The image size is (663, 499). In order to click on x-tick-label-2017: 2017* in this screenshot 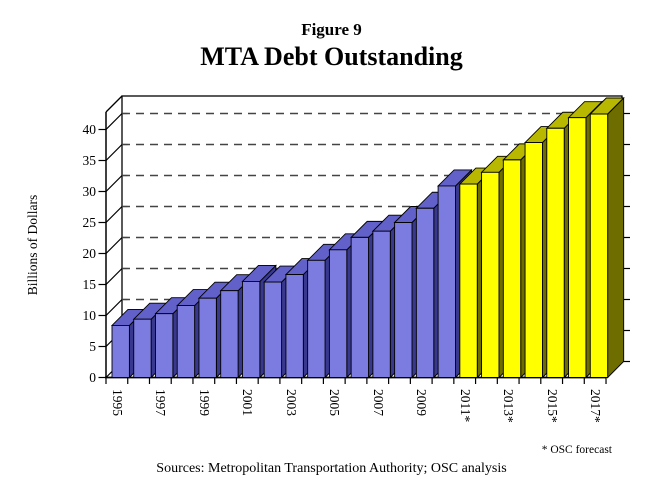, I will do `click(596, 406)`.